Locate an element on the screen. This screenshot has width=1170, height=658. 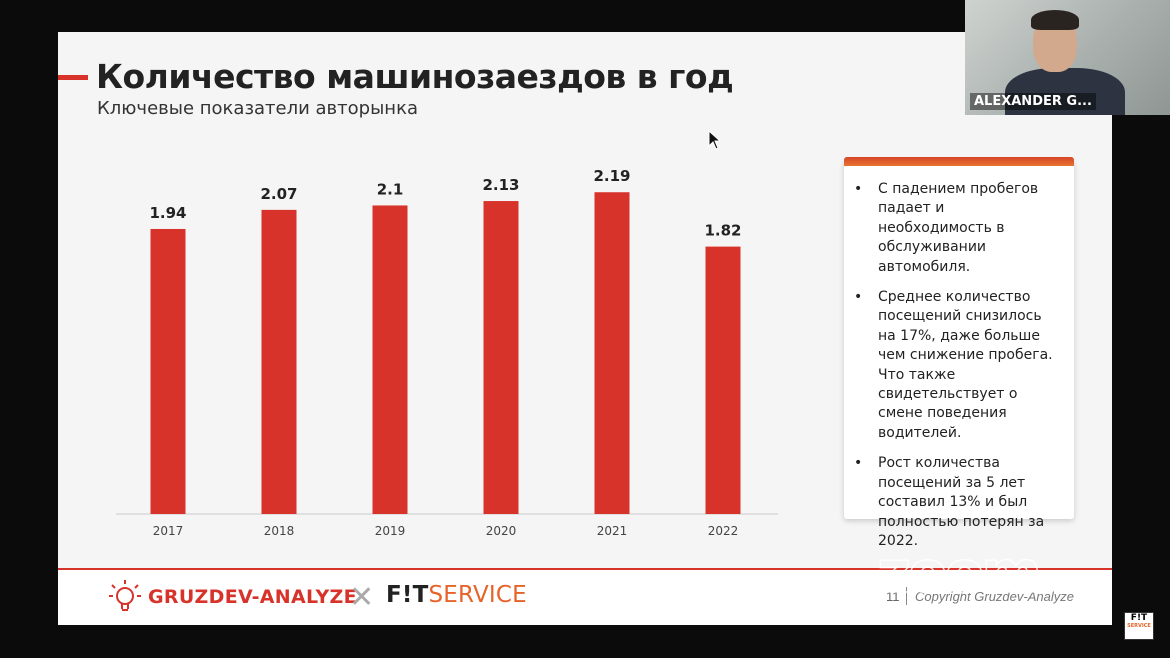
x-tick-2019: 2019 is located at coordinates (390, 531).